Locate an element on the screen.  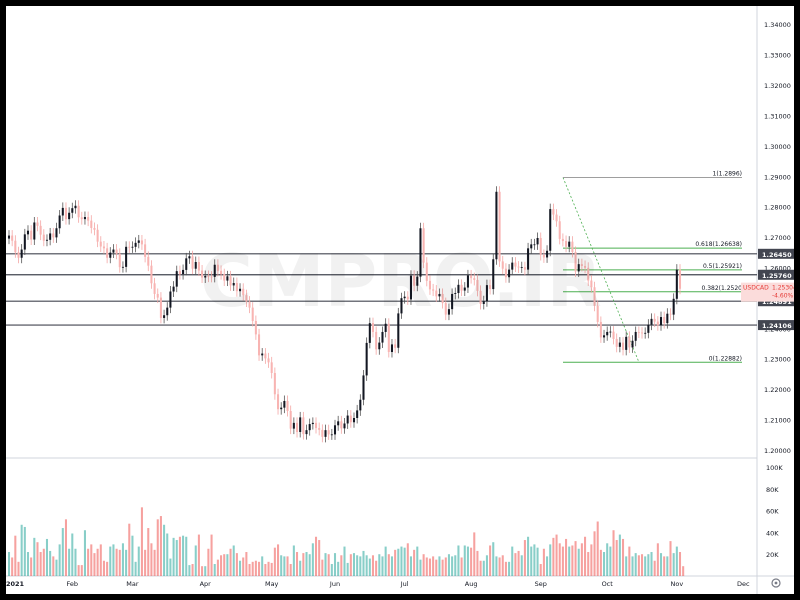
price-tick-label: 1.33000 is located at coordinates (777, 56).